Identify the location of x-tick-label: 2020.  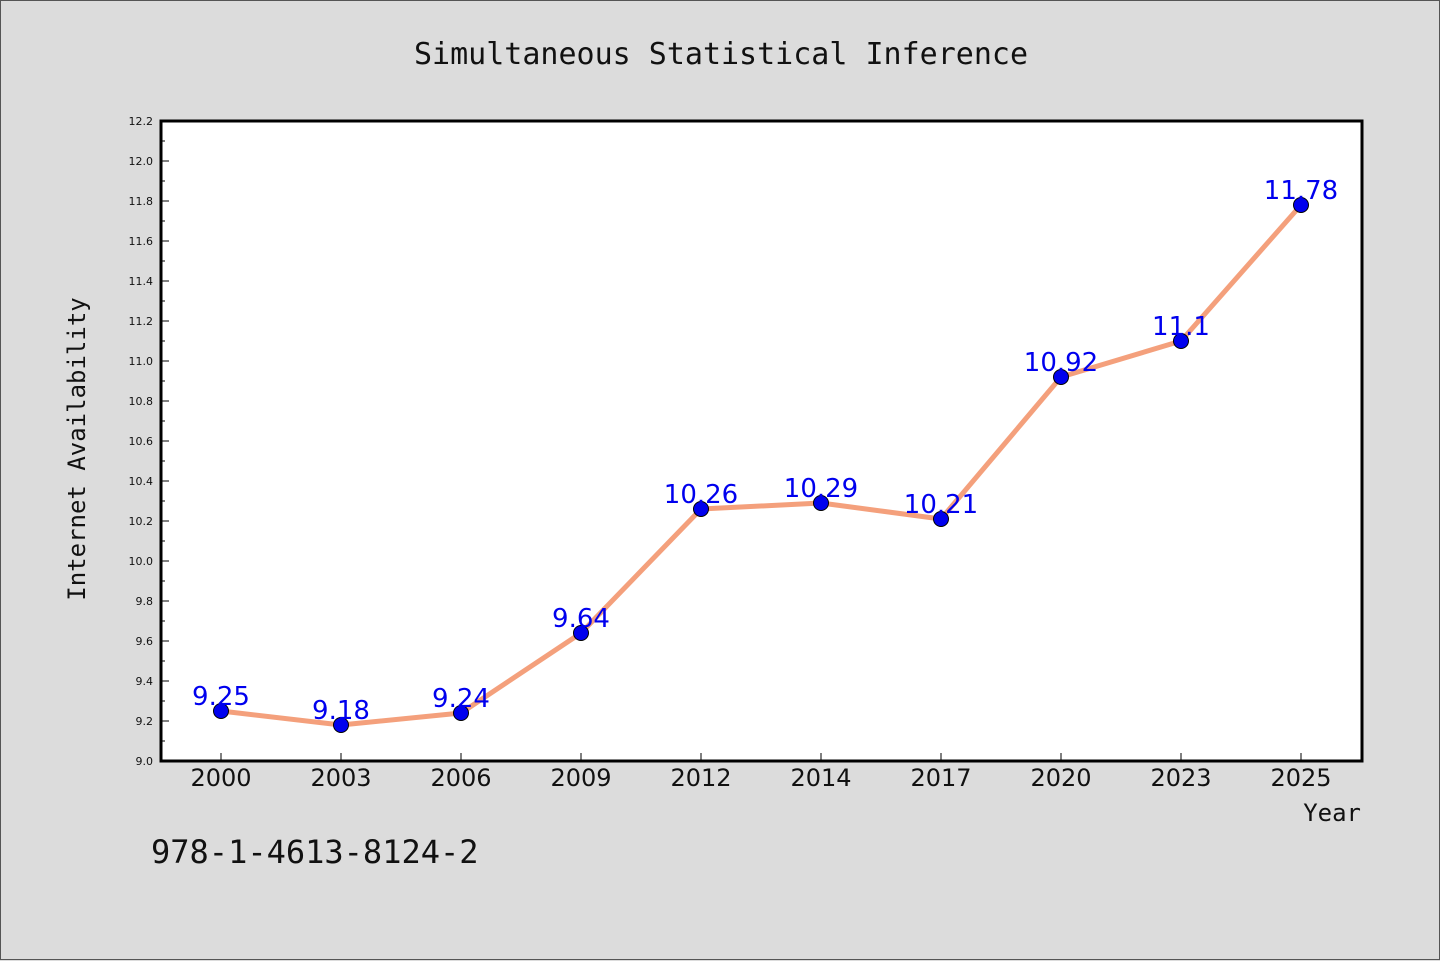
(1060, 778).